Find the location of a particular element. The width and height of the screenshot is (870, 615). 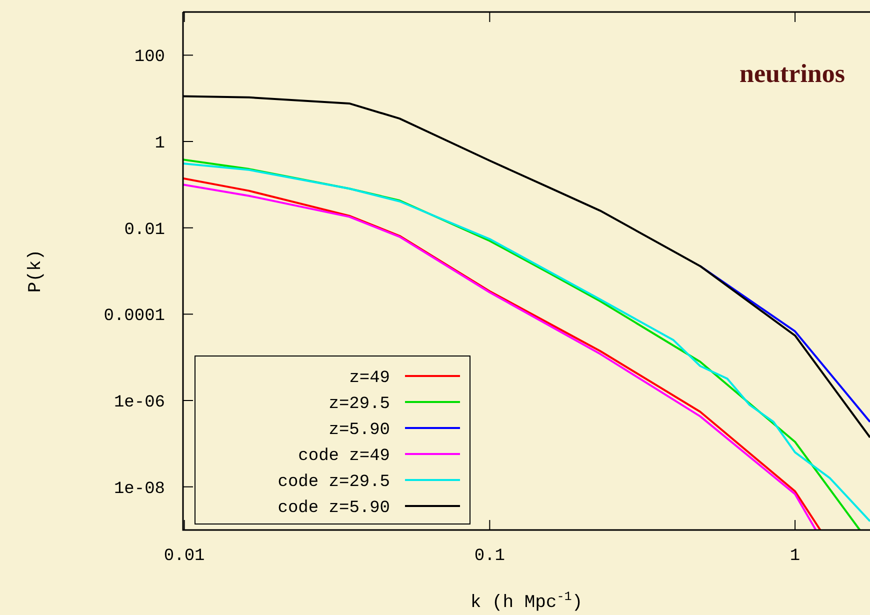

x-tick-label: 0.1 is located at coordinates (489, 556).